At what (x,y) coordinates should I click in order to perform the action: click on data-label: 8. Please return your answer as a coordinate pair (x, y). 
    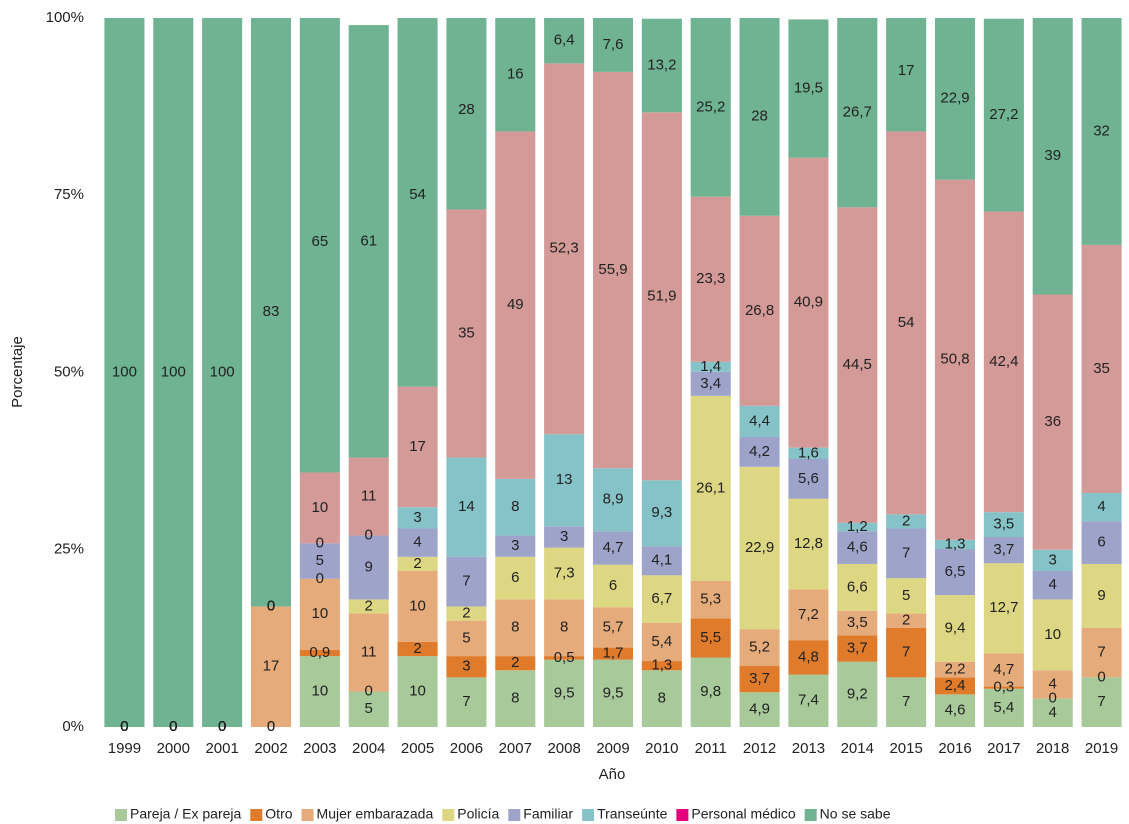
    Looking at the image, I should click on (515, 506).